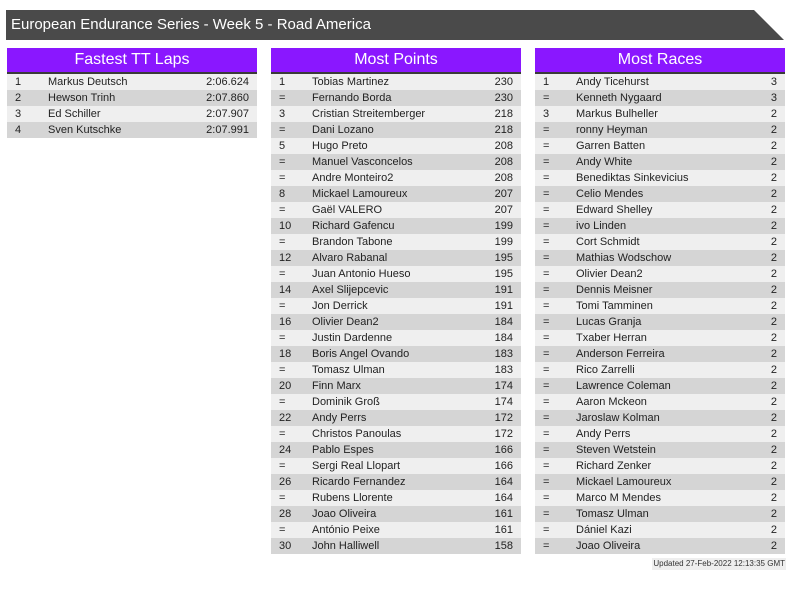 The height and width of the screenshot is (600, 800). What do you see at coordinates (285, 482) in the screenshot?
I see `rank-cell: 26` at bounding box center [285, 482].